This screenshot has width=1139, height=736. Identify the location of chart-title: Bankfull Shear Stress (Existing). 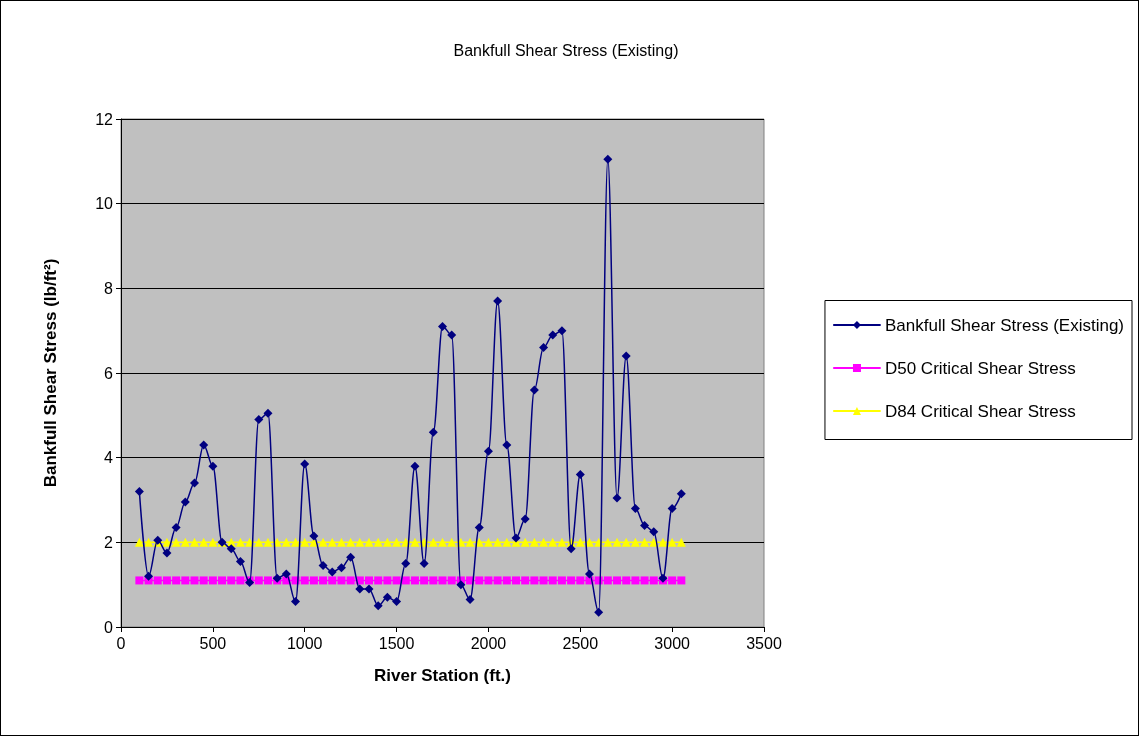
(566, 50).